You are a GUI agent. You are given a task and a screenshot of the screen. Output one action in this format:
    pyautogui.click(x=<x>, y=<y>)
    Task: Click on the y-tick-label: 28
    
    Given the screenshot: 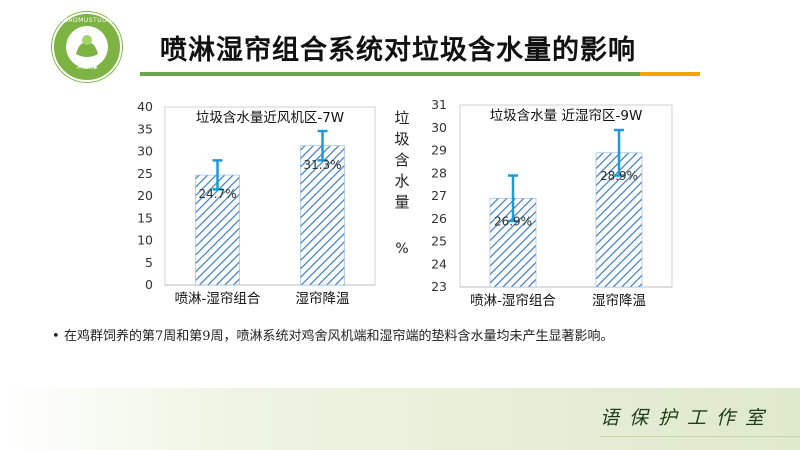 What is the action you would take?
    pyautogui.click(x=439, y=172)
    